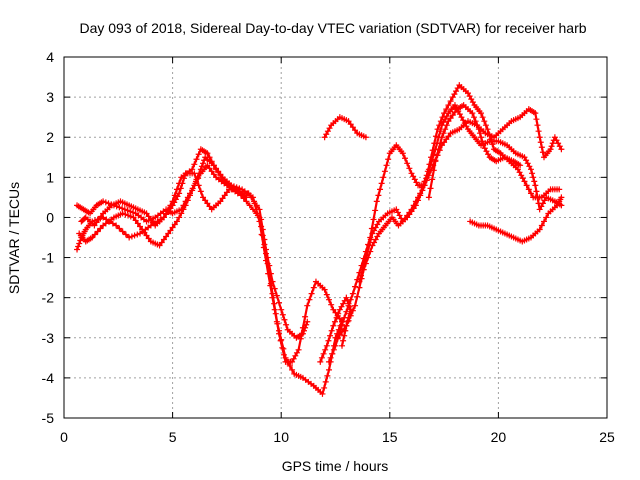  Describe the element at coordinates (173, 437) in the screenshot. I see `x-tick-label: 5` at that location.